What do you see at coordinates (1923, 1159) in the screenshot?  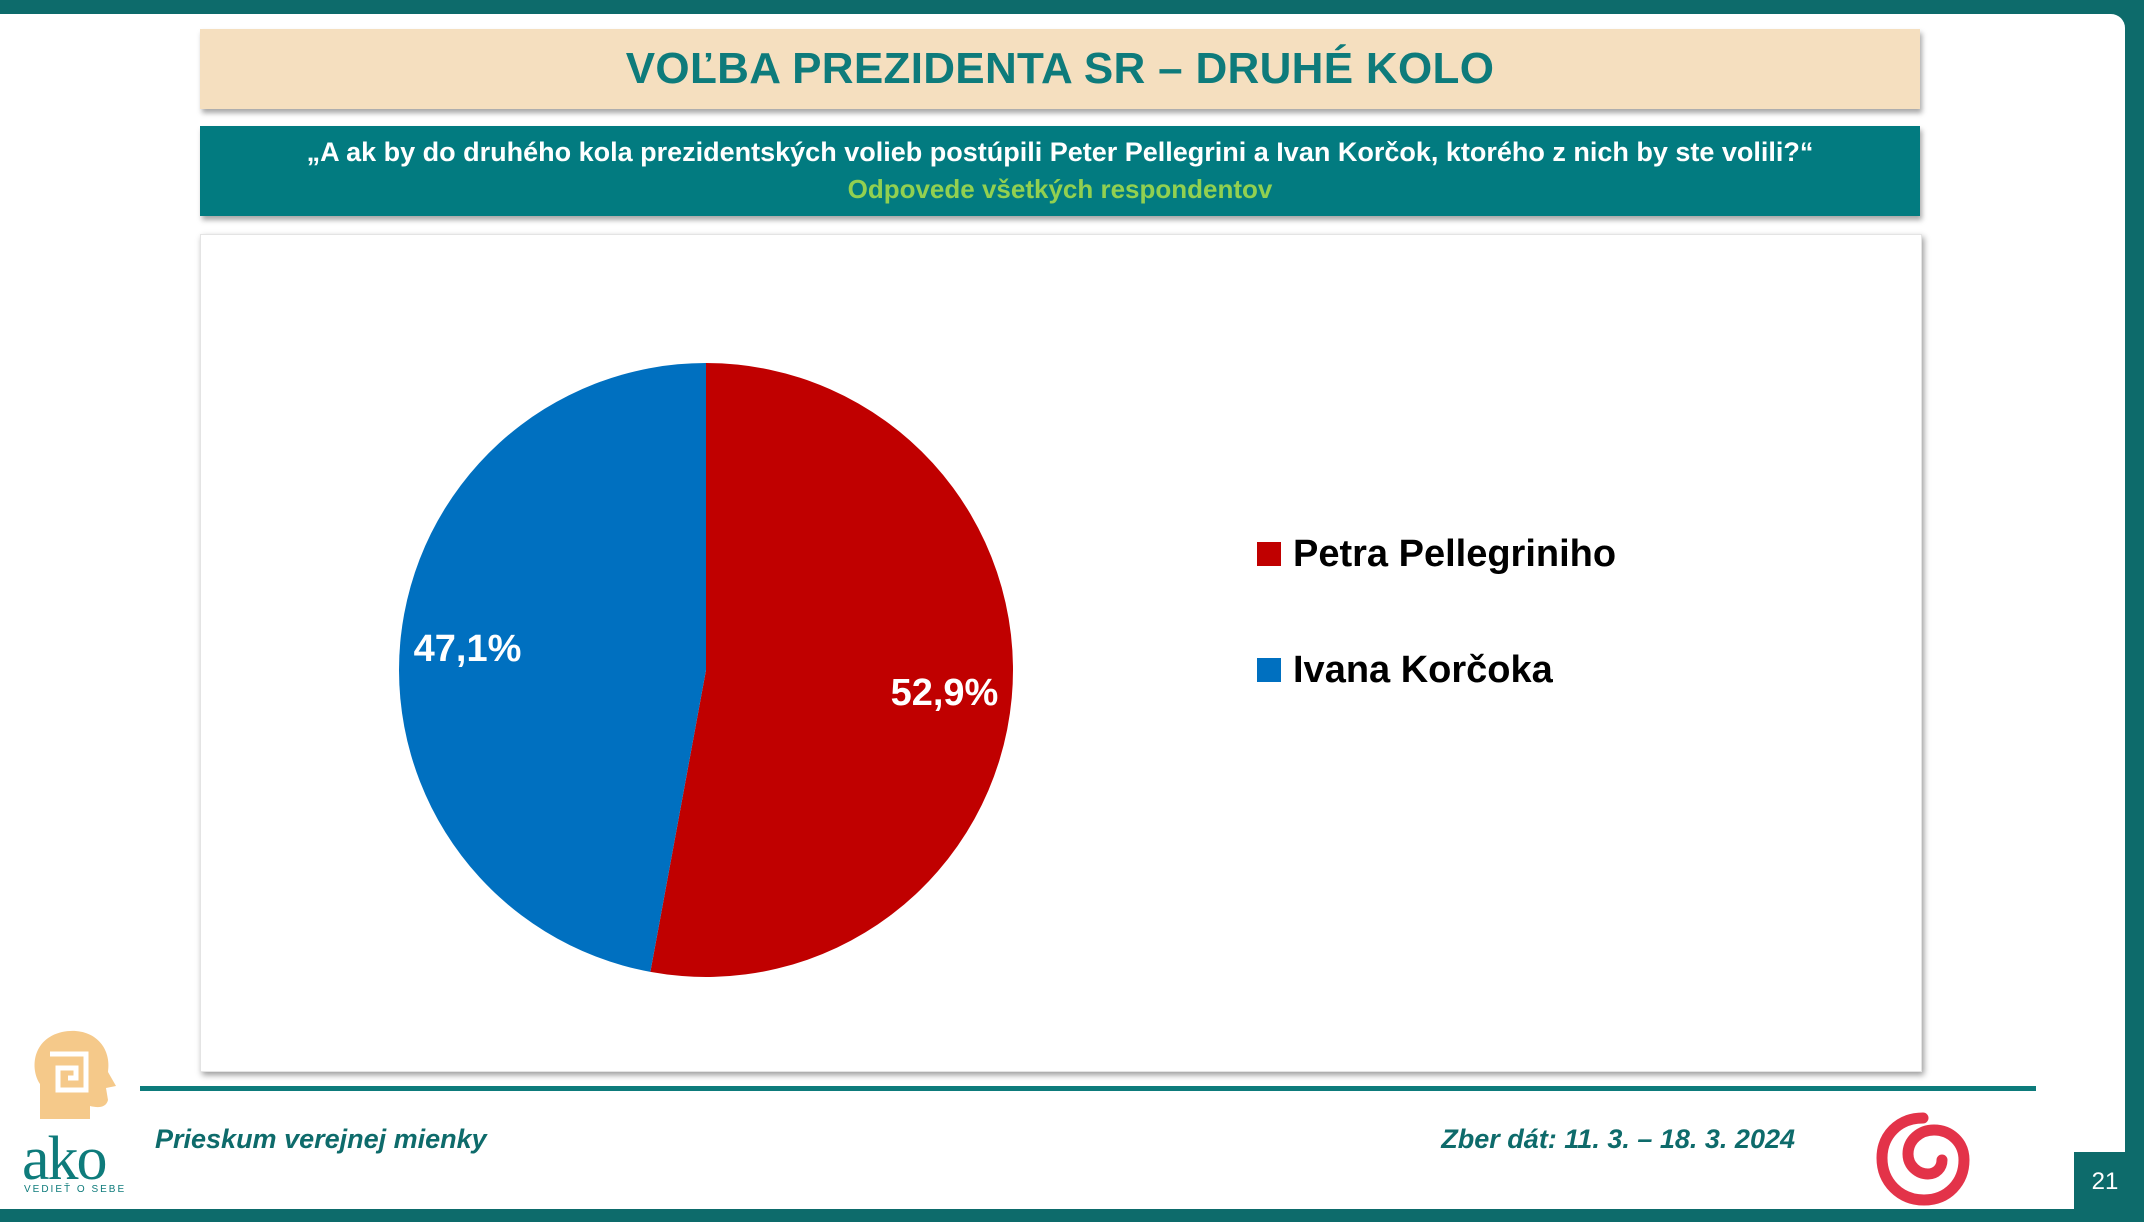 I see `swirl-logo-icon` at bounding box center [1923, 1159].